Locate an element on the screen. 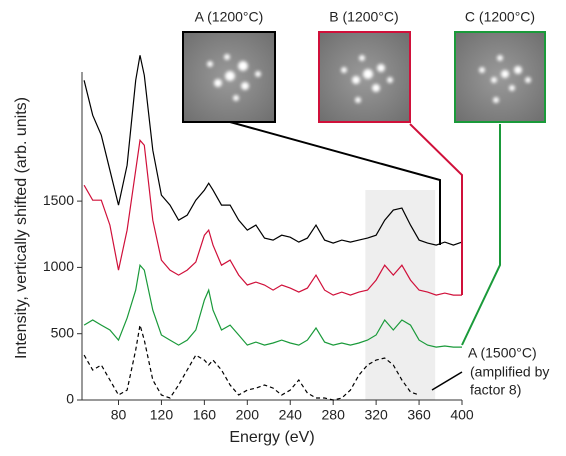 This screenshot has width=566, height=456. x-tick-label: 320 is located at coordinates (376, 415).